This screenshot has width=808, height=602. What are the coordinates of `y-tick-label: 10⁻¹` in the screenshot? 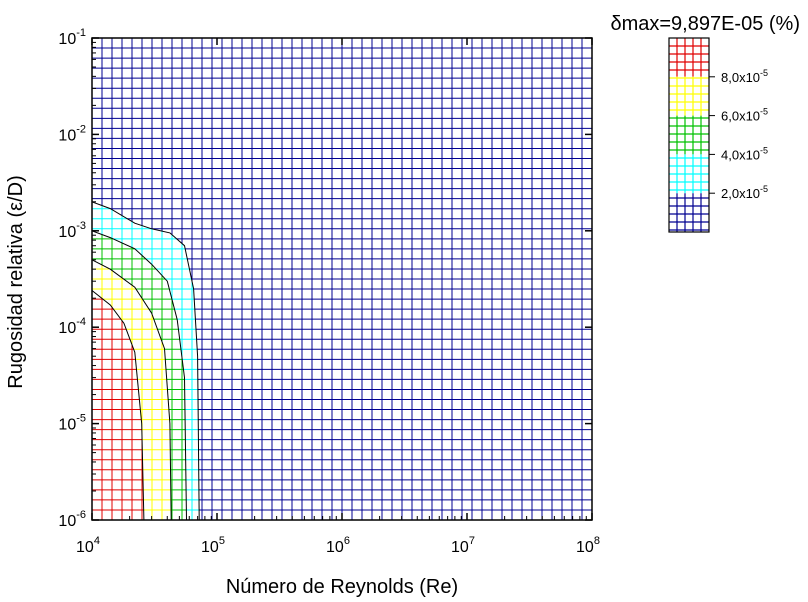 It's located at (72, 37).